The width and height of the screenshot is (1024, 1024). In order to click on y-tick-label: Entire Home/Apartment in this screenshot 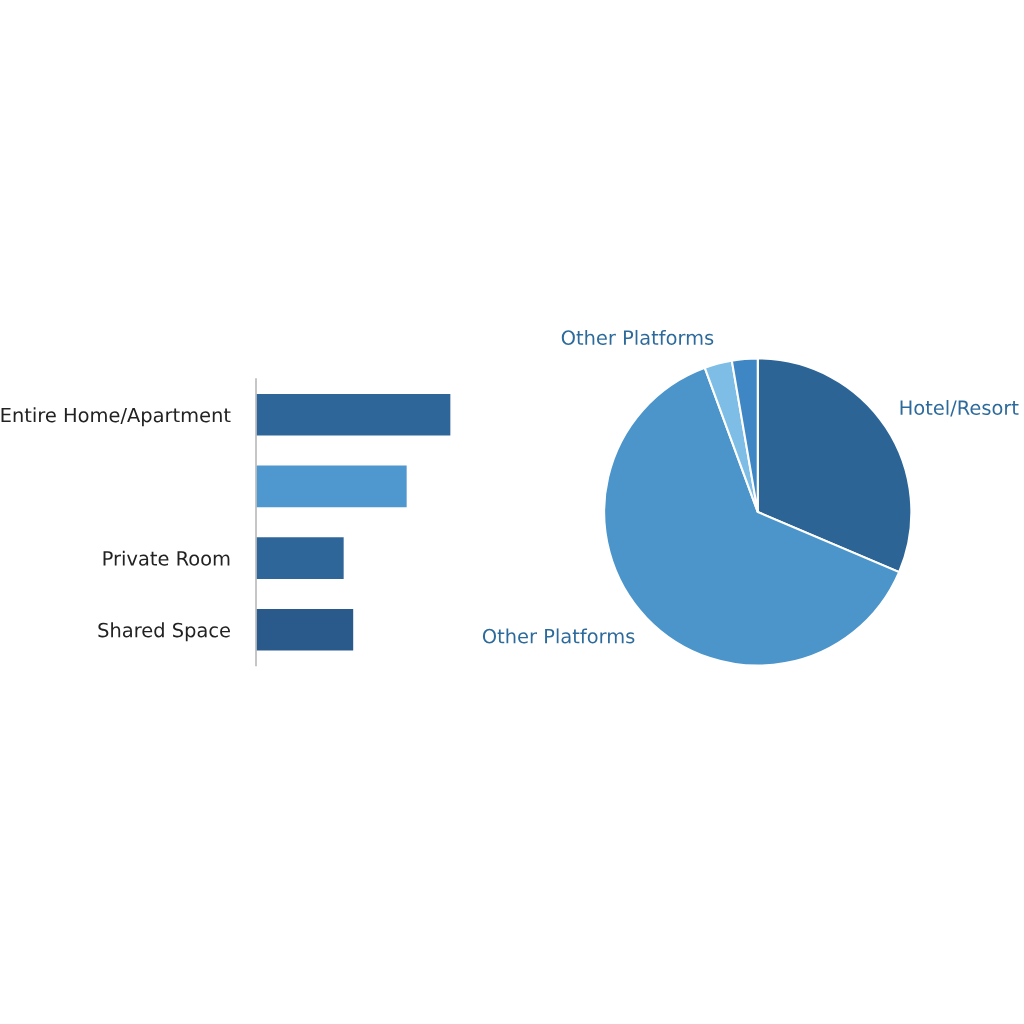, I will do `click(116, 417)`.